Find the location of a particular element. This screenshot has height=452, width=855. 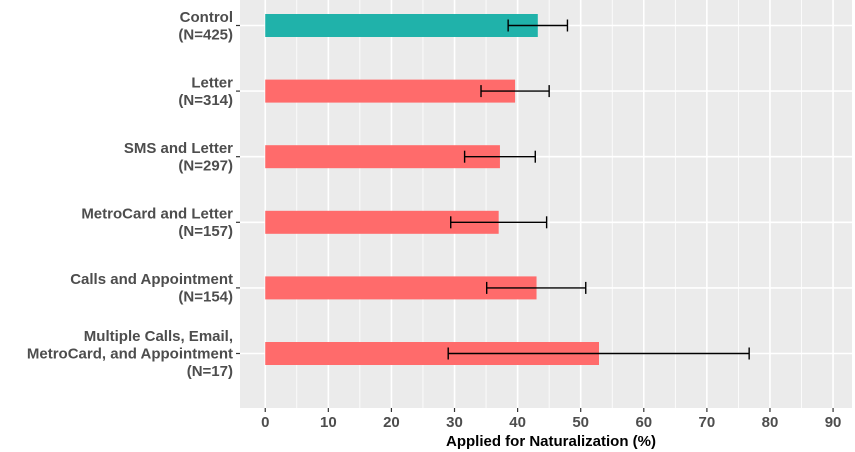

x-tick-label: 90 is located at coordinates (833, 422).